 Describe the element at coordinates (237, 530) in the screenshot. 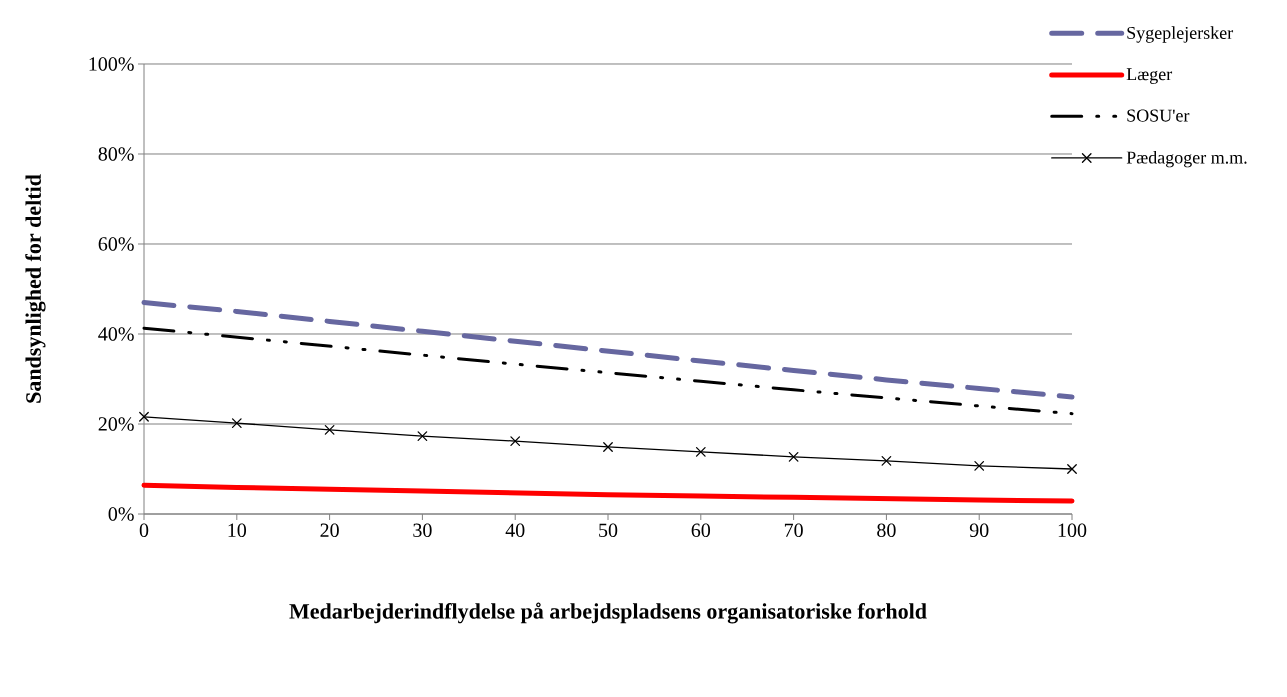

I see `x-tick-label: 10` at that location.